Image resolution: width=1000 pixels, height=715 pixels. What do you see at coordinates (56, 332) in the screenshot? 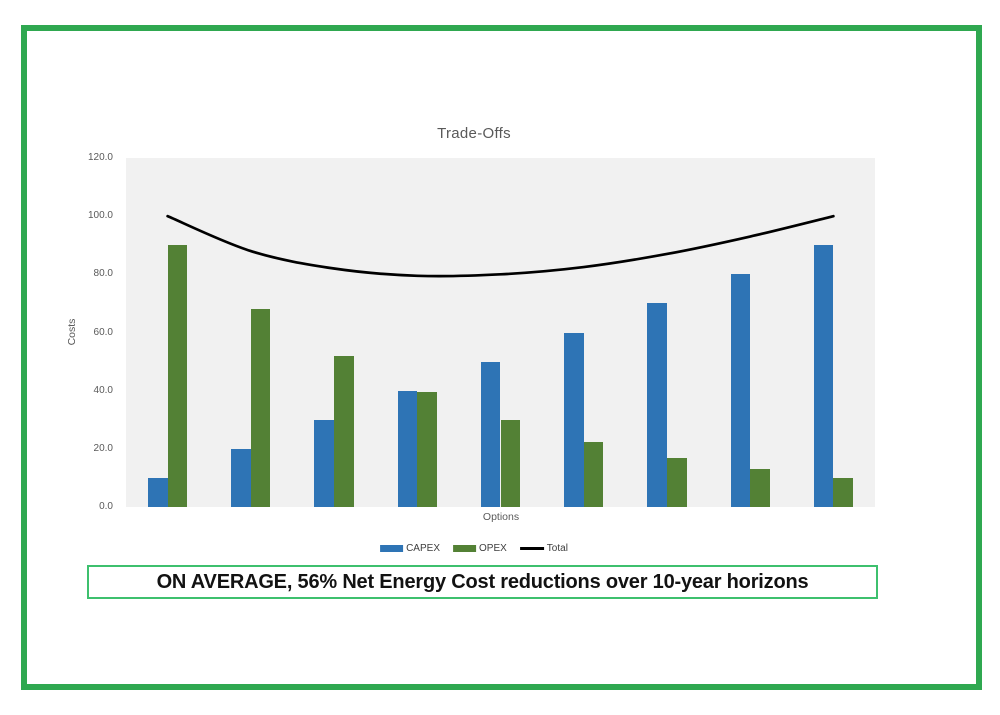
I see `y-axis-tick-labels: 0.0 20.0 40.0 60.0 80.0 100.0 120.0` at bounding box center [56, 332].